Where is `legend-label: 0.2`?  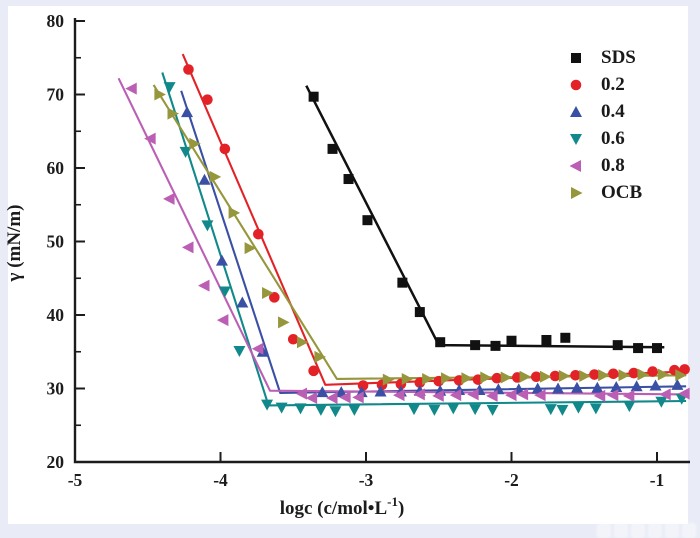
legend-label: 0.2 is located at coordinates (613, 84).